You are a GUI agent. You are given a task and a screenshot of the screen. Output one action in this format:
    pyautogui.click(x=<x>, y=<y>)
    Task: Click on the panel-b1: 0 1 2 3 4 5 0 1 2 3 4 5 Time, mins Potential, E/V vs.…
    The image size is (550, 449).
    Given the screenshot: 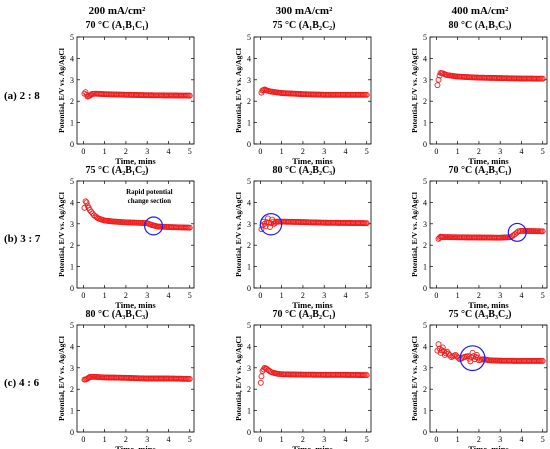 What is the action you would take?
    pyautogui.click(x=126, y=243)
    